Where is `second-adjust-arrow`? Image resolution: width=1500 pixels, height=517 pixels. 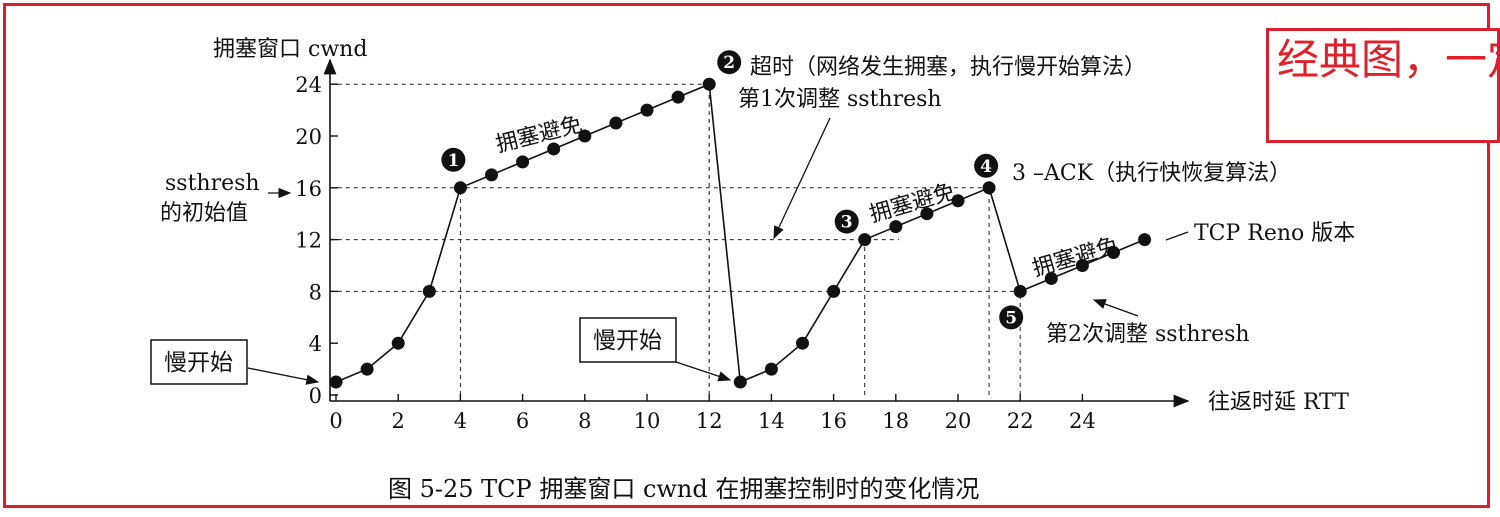
second-adjust-arrow is located at coordinates (1115, 308).